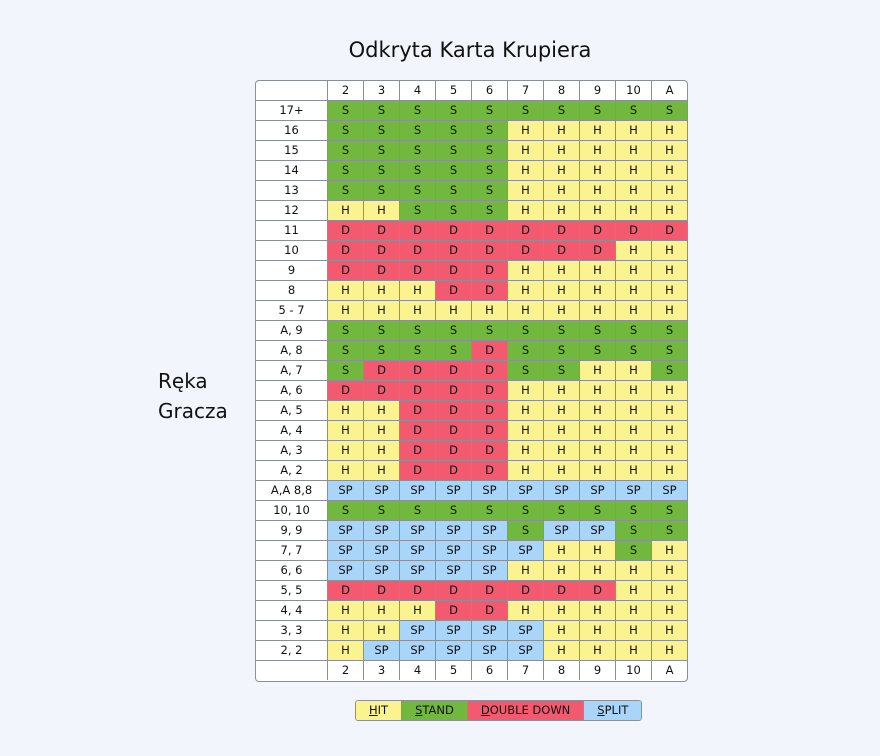 The height and width of the screenshot is (756, 880). What do you see at coordinates (292, 511) in the screenshot?
I see `row-label: 10, 10` at bounding box center [292, 511].